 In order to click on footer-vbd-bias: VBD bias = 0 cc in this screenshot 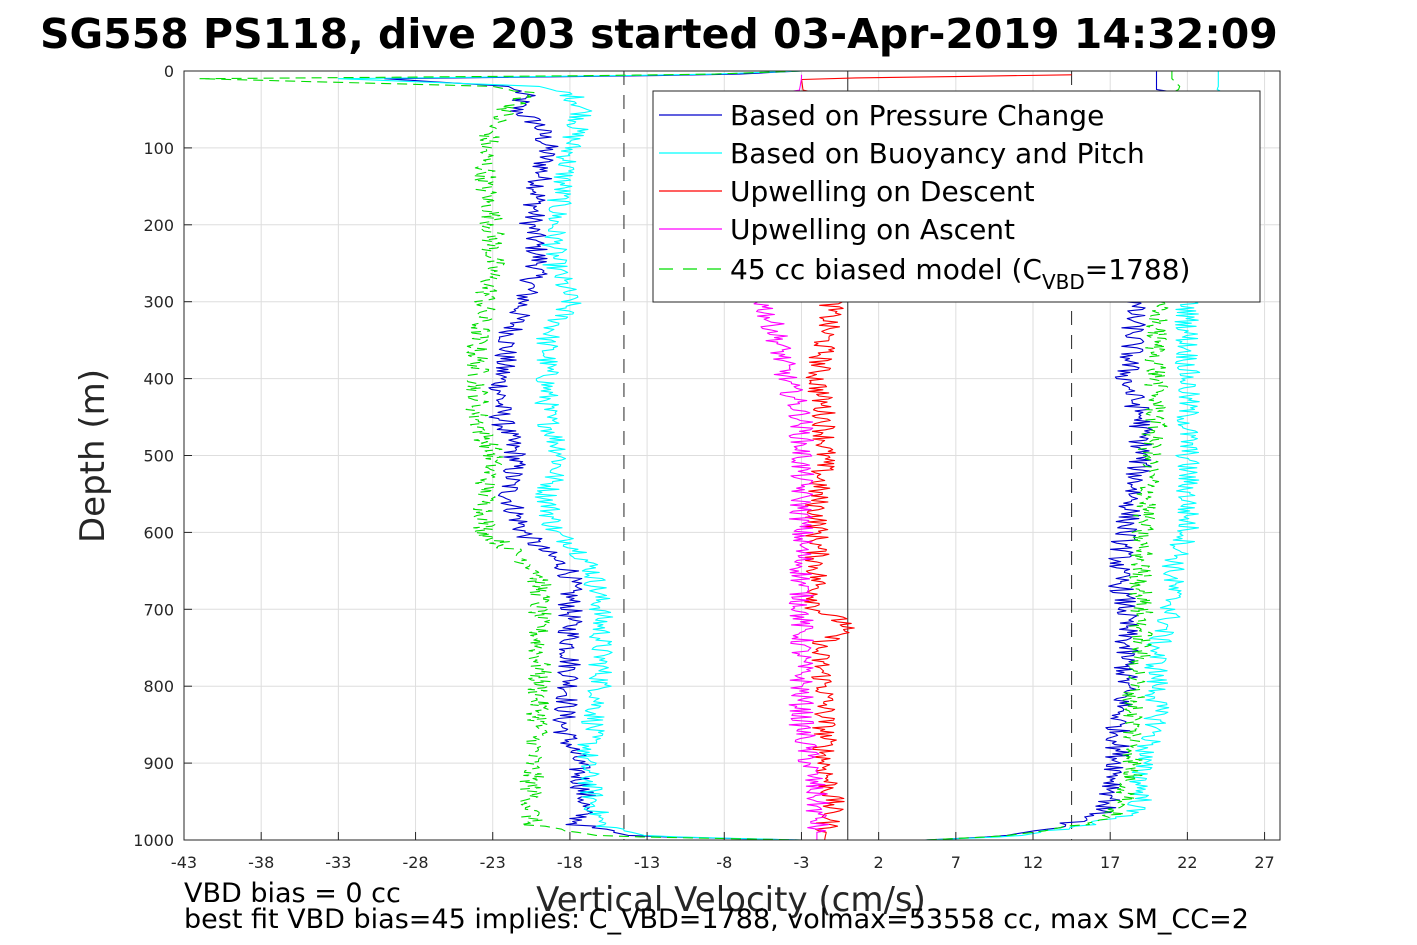, I will do `click(292, 893)`.